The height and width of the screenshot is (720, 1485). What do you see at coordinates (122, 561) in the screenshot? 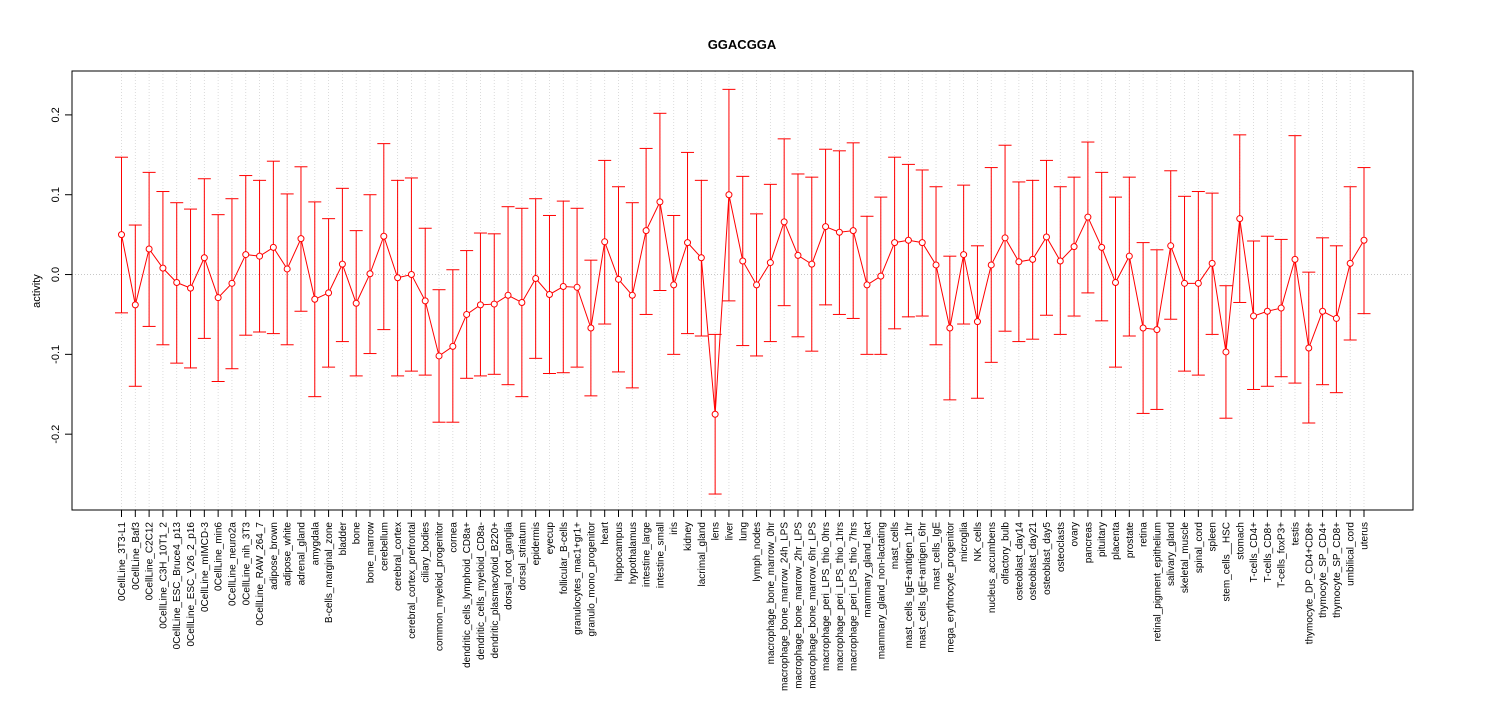
I see `x-tick-label: 0CellLine_3T3-L1` at bounding box center [122, 561].